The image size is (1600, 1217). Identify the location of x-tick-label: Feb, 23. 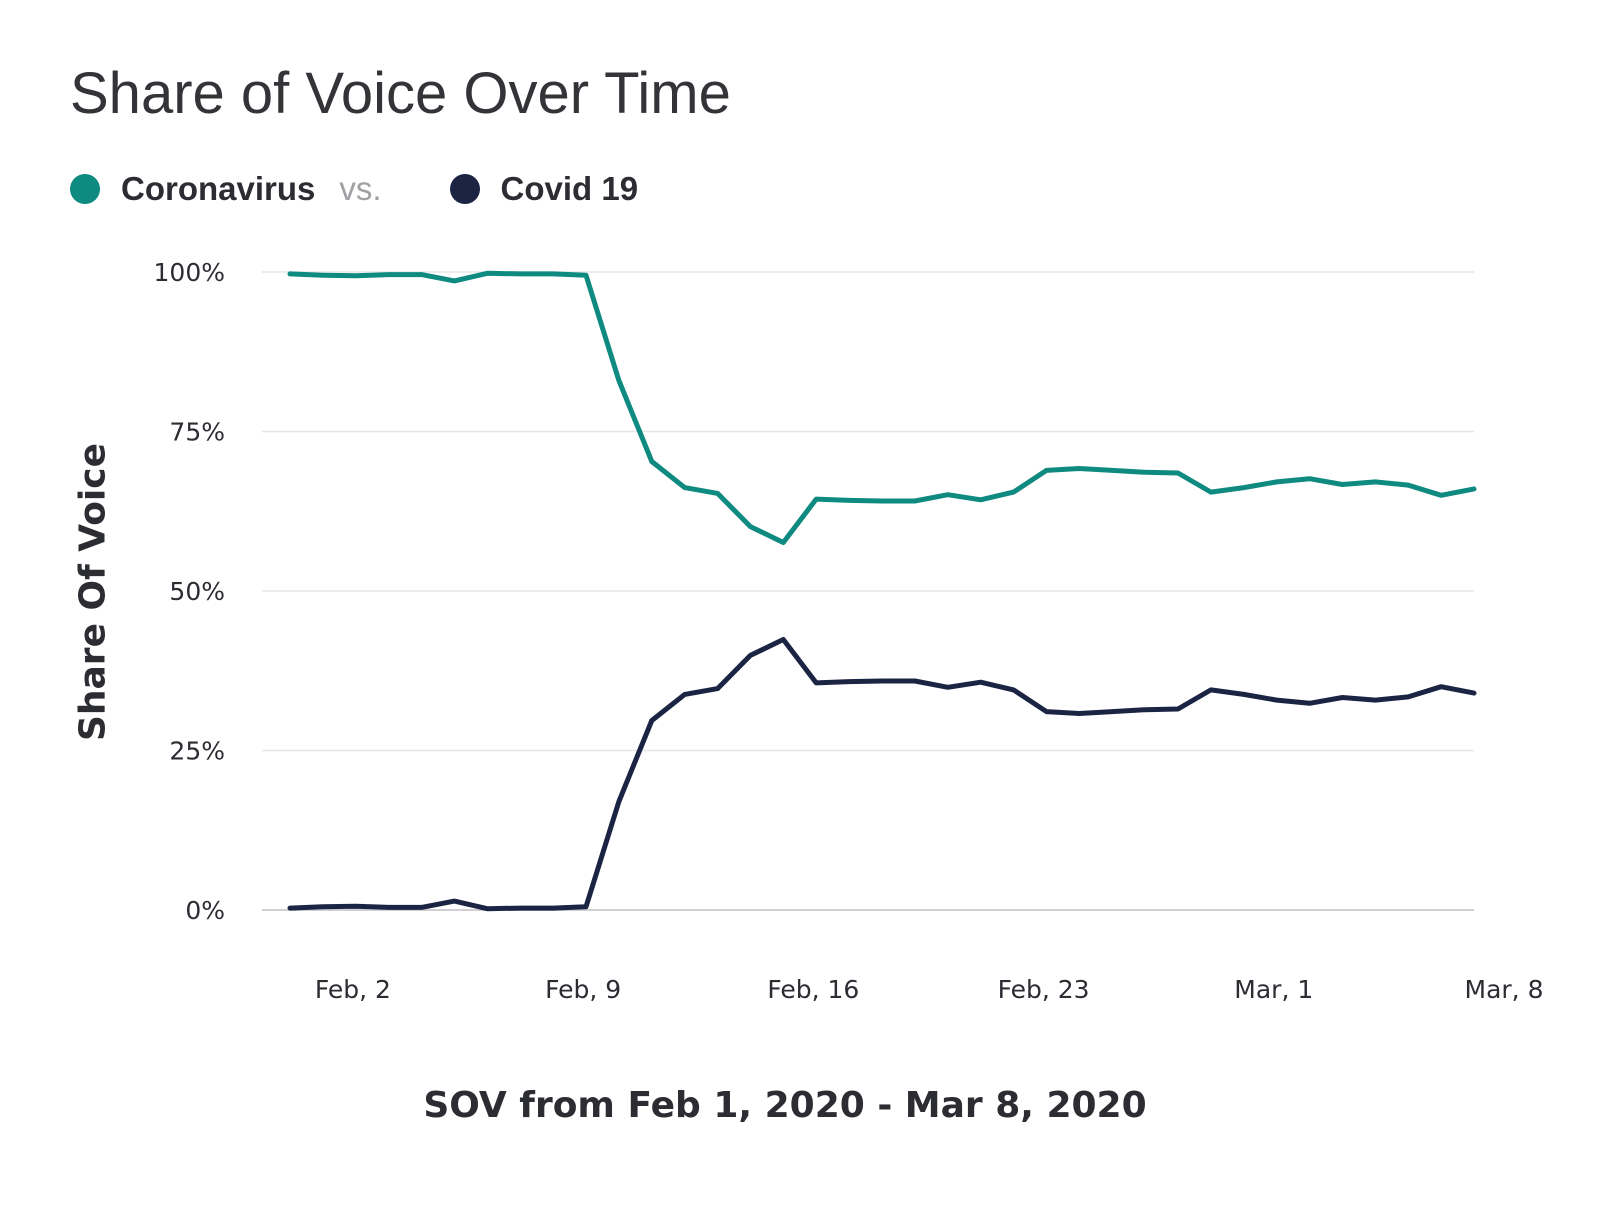
(1044, 989).